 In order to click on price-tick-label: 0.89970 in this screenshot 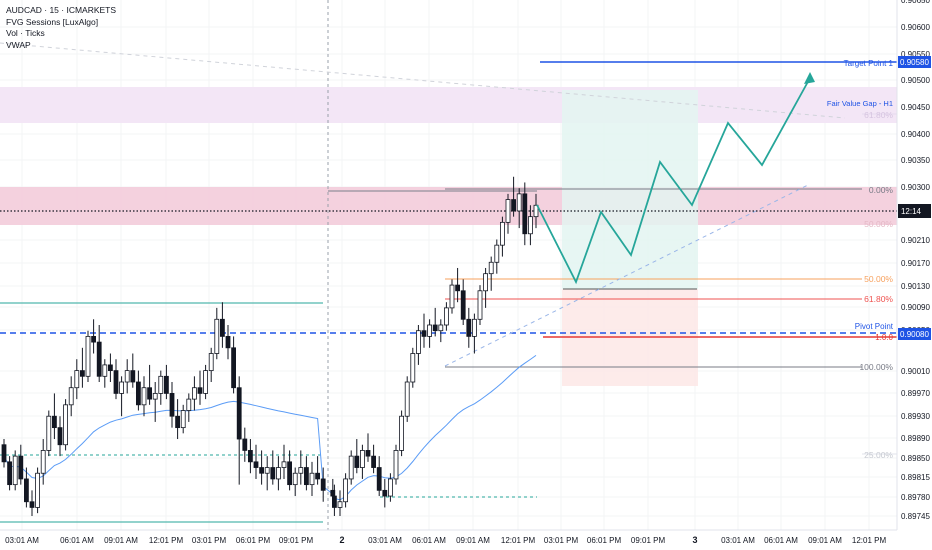, I will do `click(915, 393)`.